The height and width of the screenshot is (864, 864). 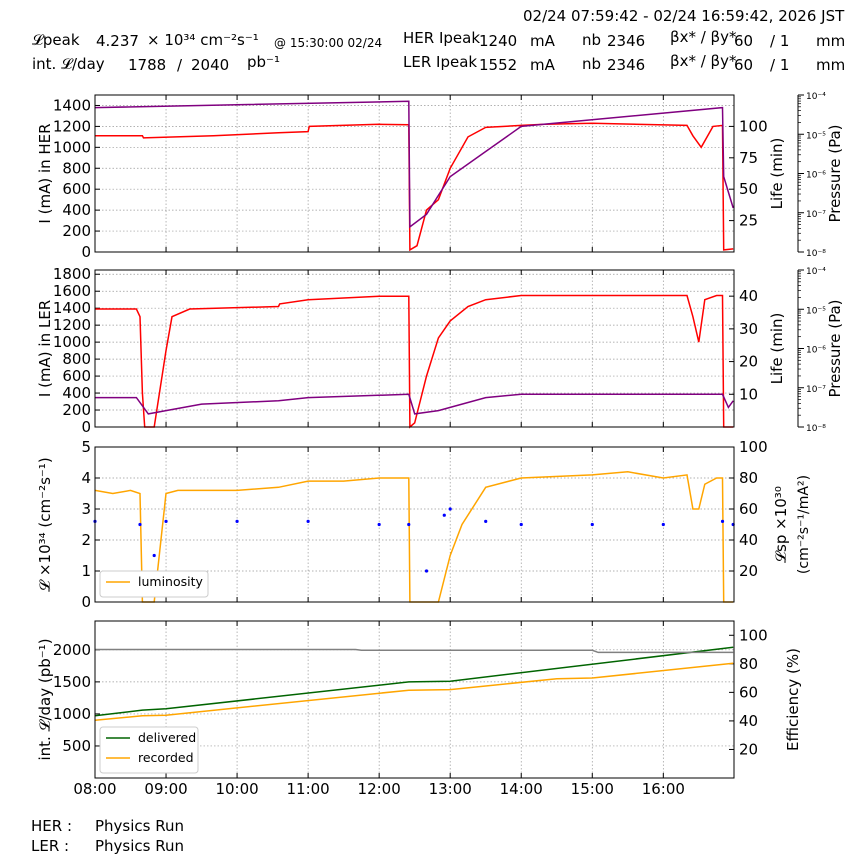 What do you see at coordinates (86, 478) in the screenshot?
I see `y-tick-label: 4` at bounding box center [86, 478].